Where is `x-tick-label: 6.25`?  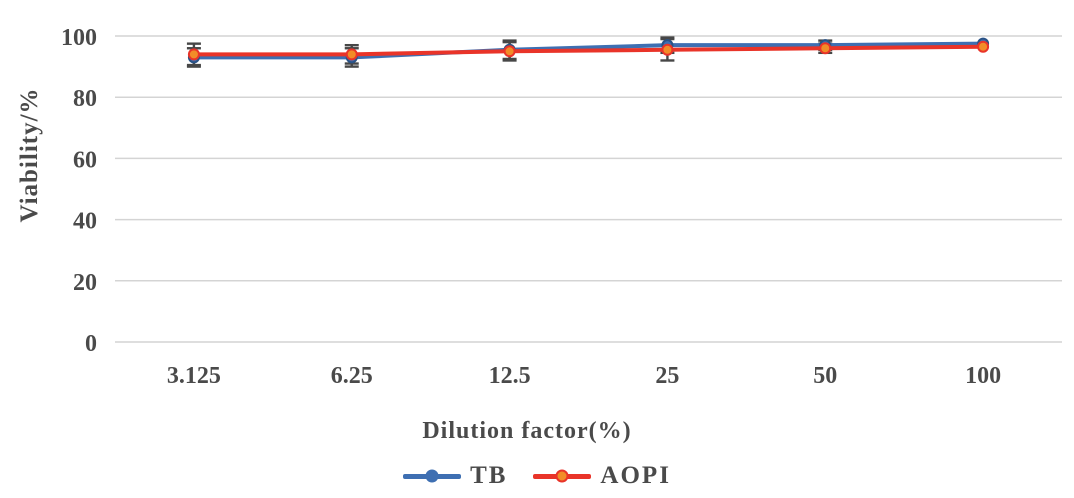 x-tick-label: 6.25 is located at coordinates (352, 376).